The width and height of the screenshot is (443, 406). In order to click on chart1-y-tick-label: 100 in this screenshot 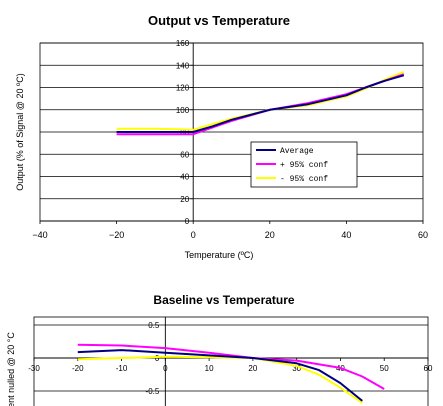, I will do `click(183, 110)`.